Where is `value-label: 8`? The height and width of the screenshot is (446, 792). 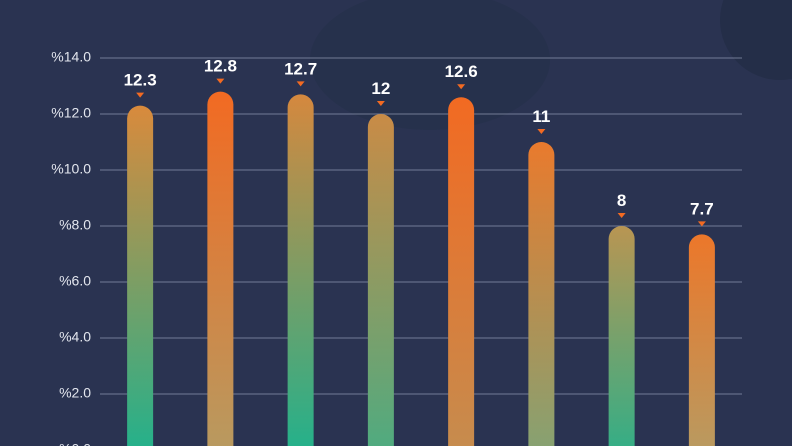
value-label: 8 is located at coordinates (621, 200).